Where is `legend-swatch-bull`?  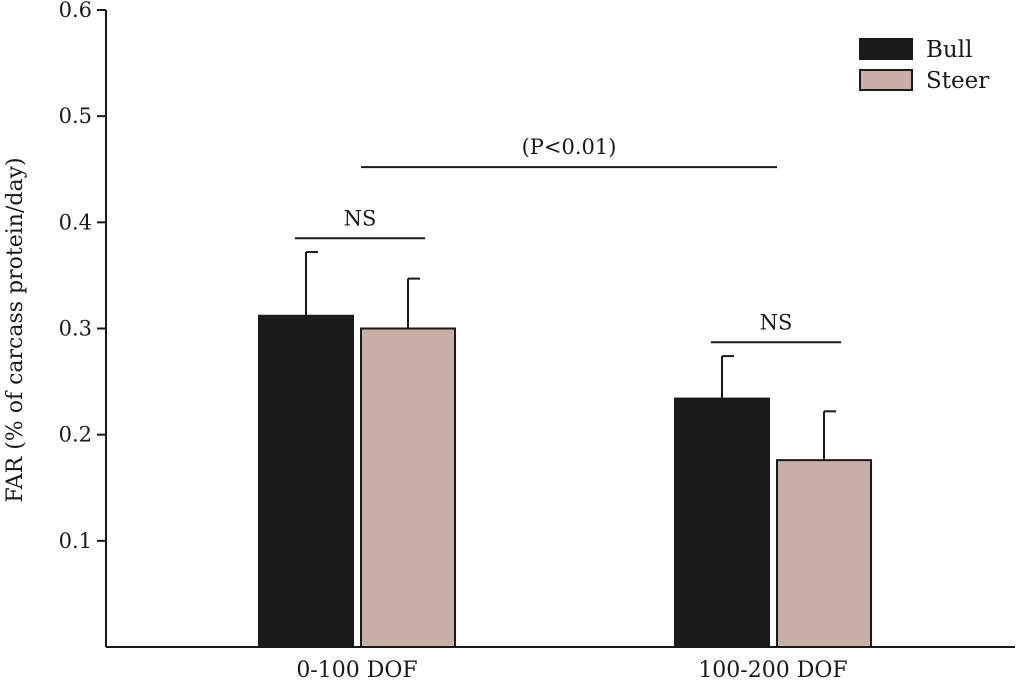 legend-swatch-bull is located at coordinates (886, 49).